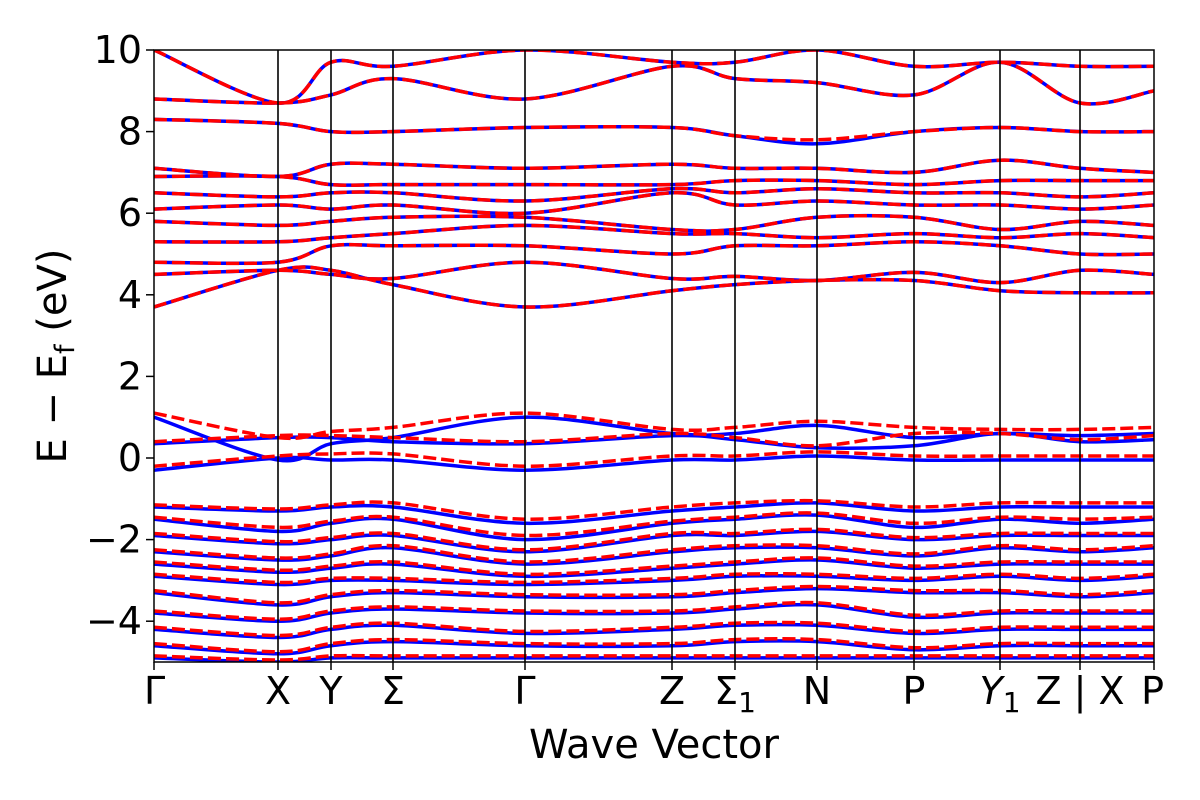 The height and width of the screenshot is (800, 1200). Describe the element at coordinates (65, 348) in the screenshot. I see `y-axis-label-sub: f` at that location.